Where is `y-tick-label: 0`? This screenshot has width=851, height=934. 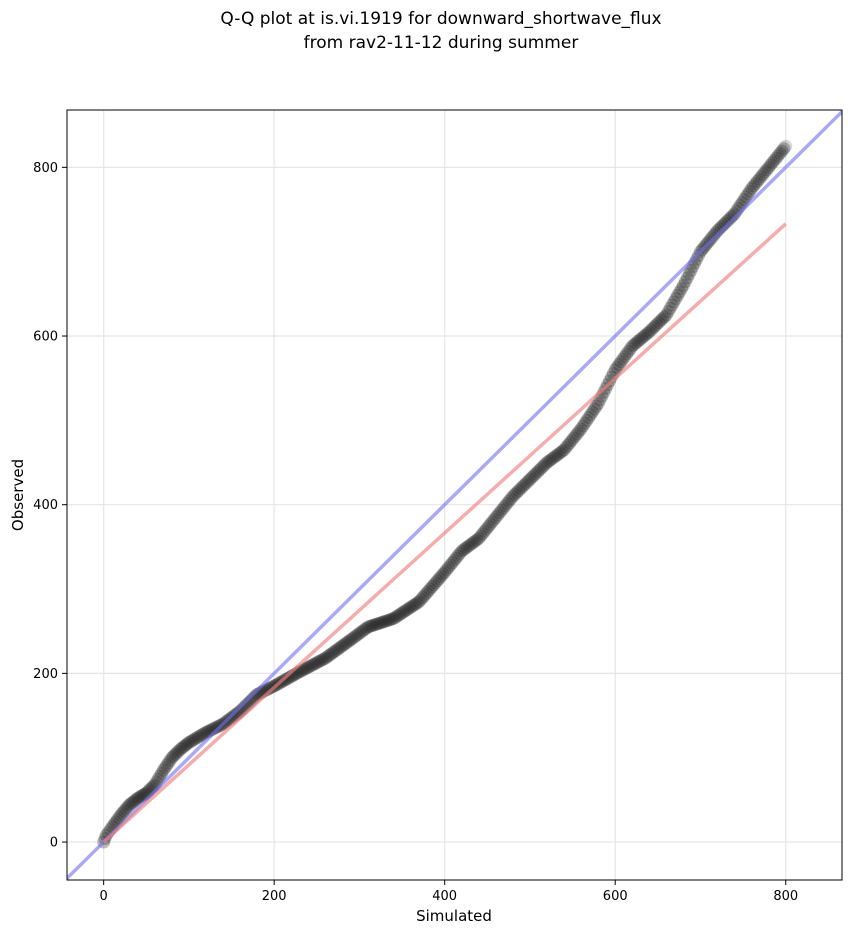 y-tick-label: 0 is located at coordinates (54, 843).